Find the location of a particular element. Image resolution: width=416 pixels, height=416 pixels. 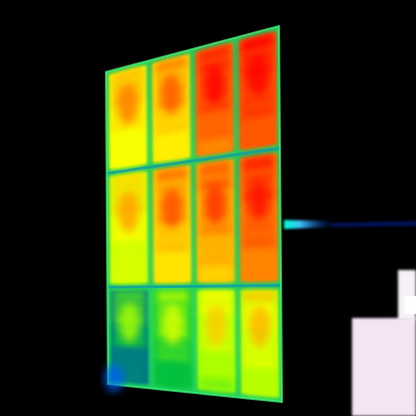

mounting-pole is located at coordinates (350, 224).